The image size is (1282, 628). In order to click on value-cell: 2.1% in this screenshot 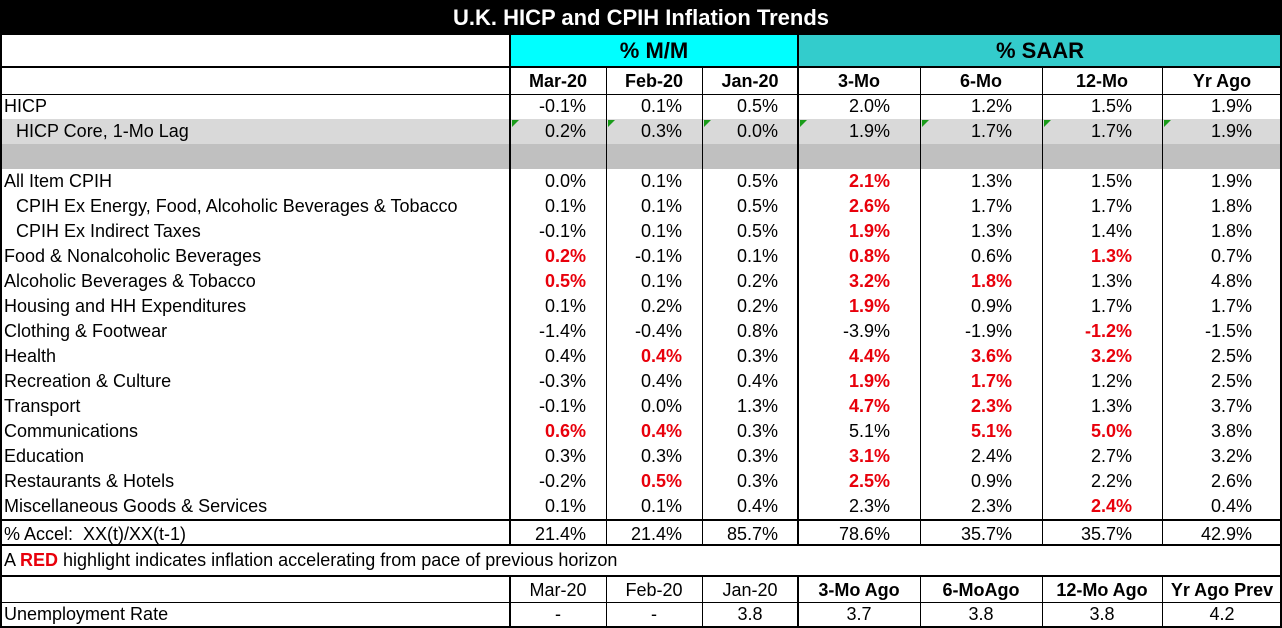, I will do `click(869, 181)`.